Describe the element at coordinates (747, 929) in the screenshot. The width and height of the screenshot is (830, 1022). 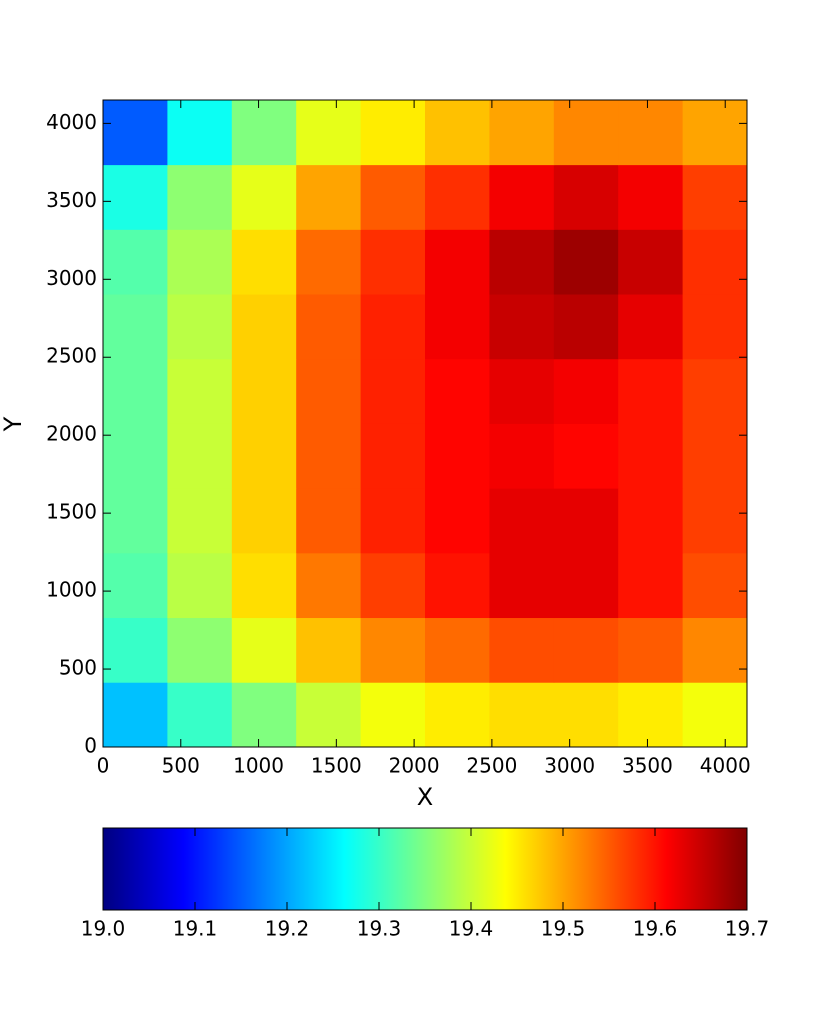
I see `colorbar-tick-label: 19.7` at that location.